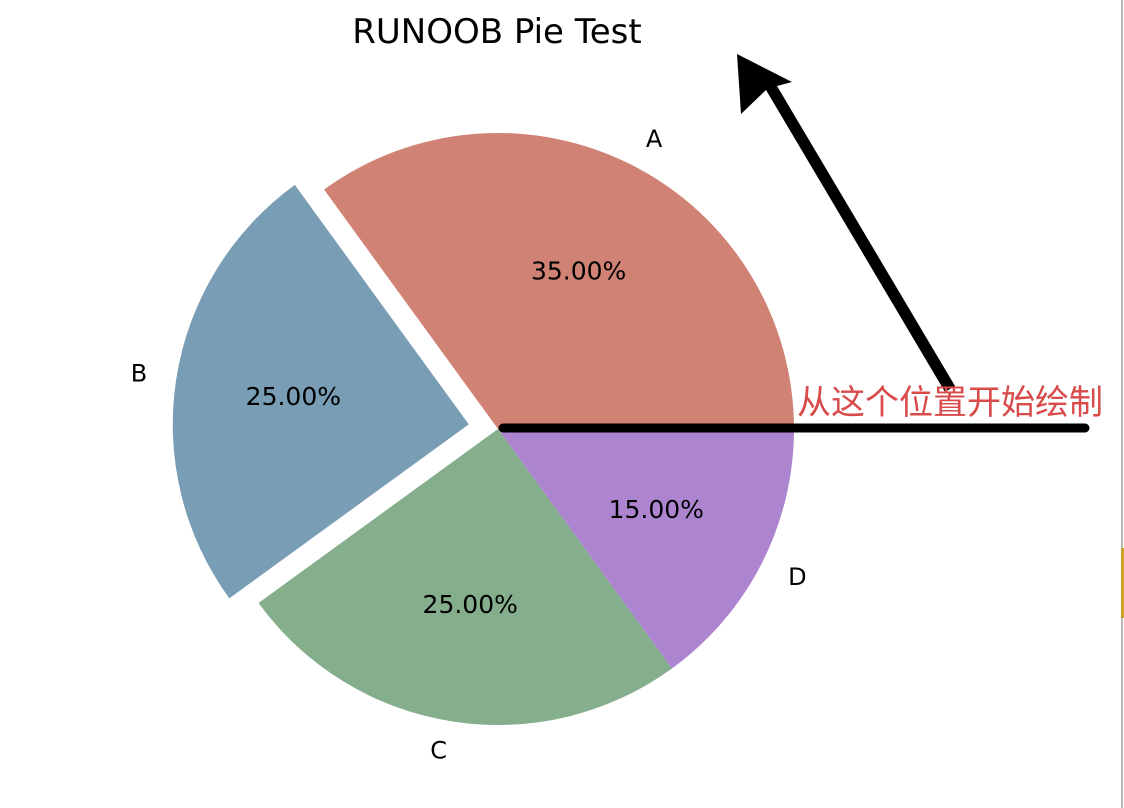 Image resolution: width=1124 pixels, height=808 pixels. What do you see at coordinates (646, 549) in the screenshot?
I see `pie-slice-d` at bounding box center [646, 549].